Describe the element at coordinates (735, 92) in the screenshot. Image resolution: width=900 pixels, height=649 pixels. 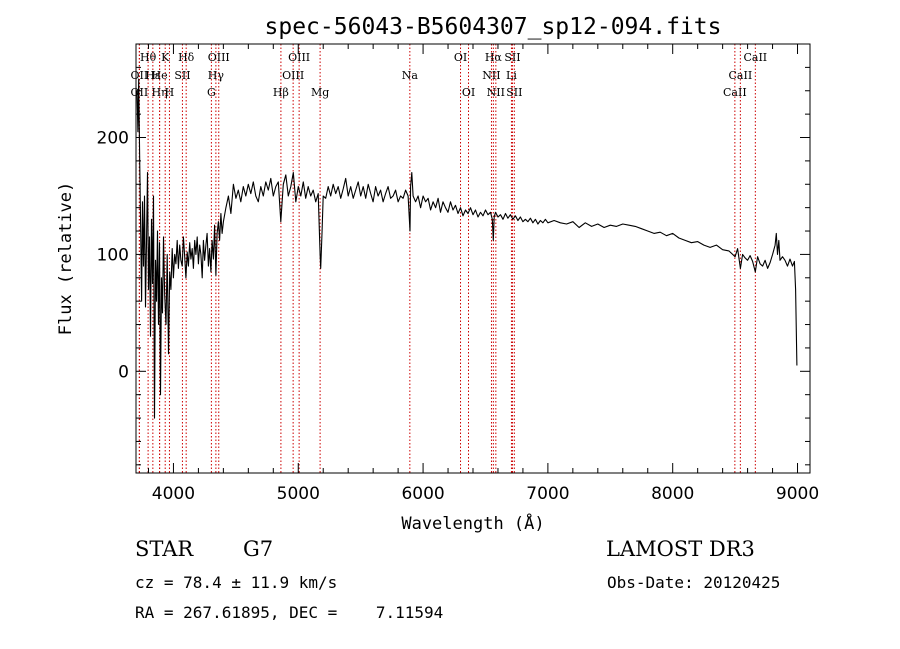
I see `line-label-28: CaII` at that location.